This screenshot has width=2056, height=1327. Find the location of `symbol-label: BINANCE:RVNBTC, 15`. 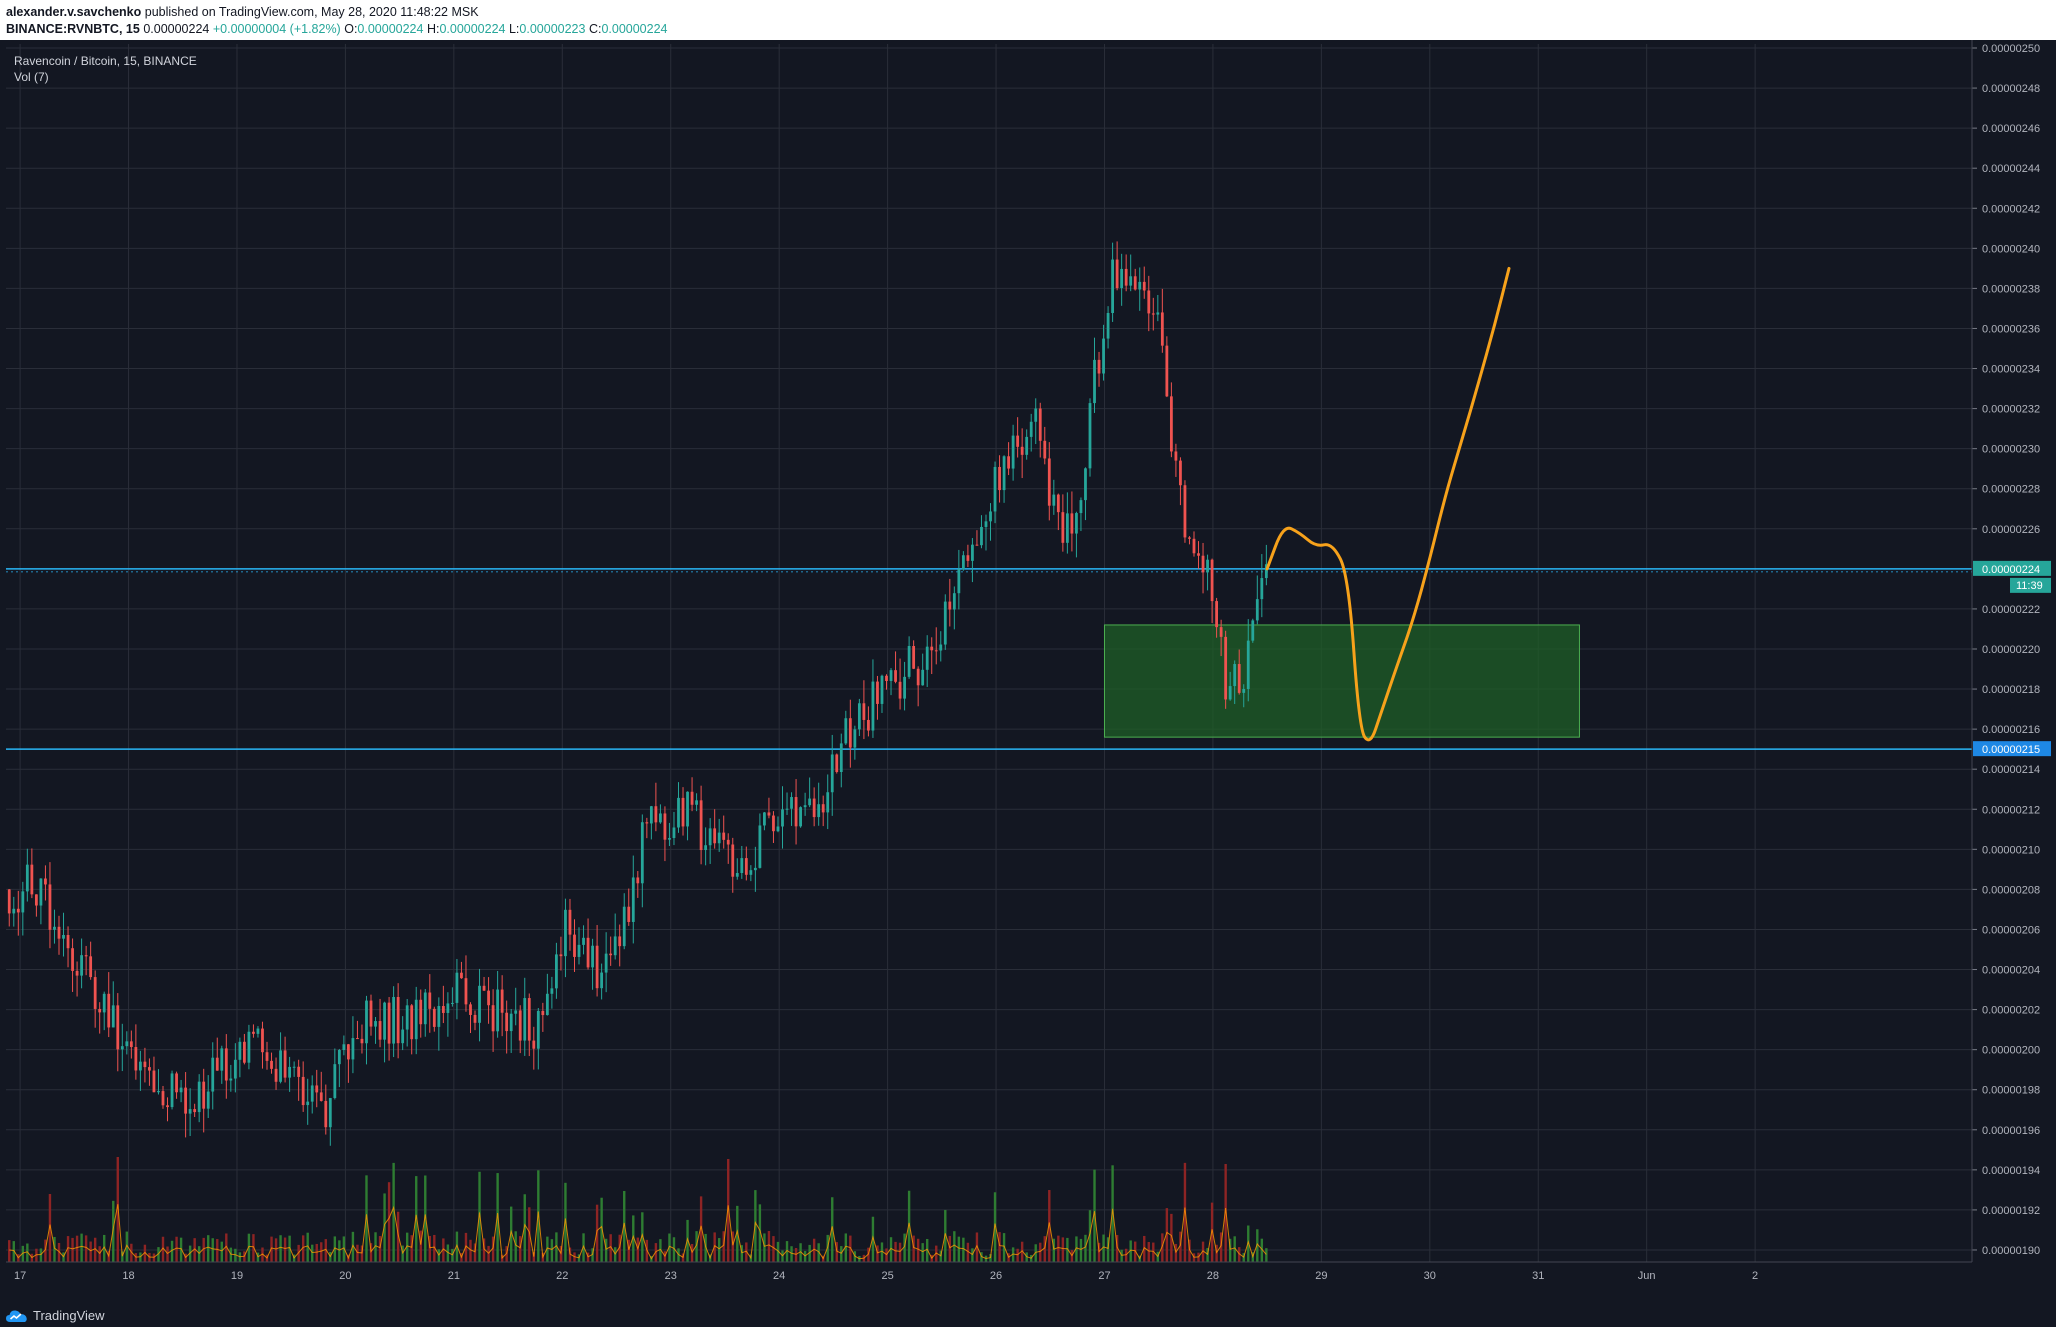

symbol-label: BINANCE:RVNBTC, 15 is located at coordinates (73, 29).